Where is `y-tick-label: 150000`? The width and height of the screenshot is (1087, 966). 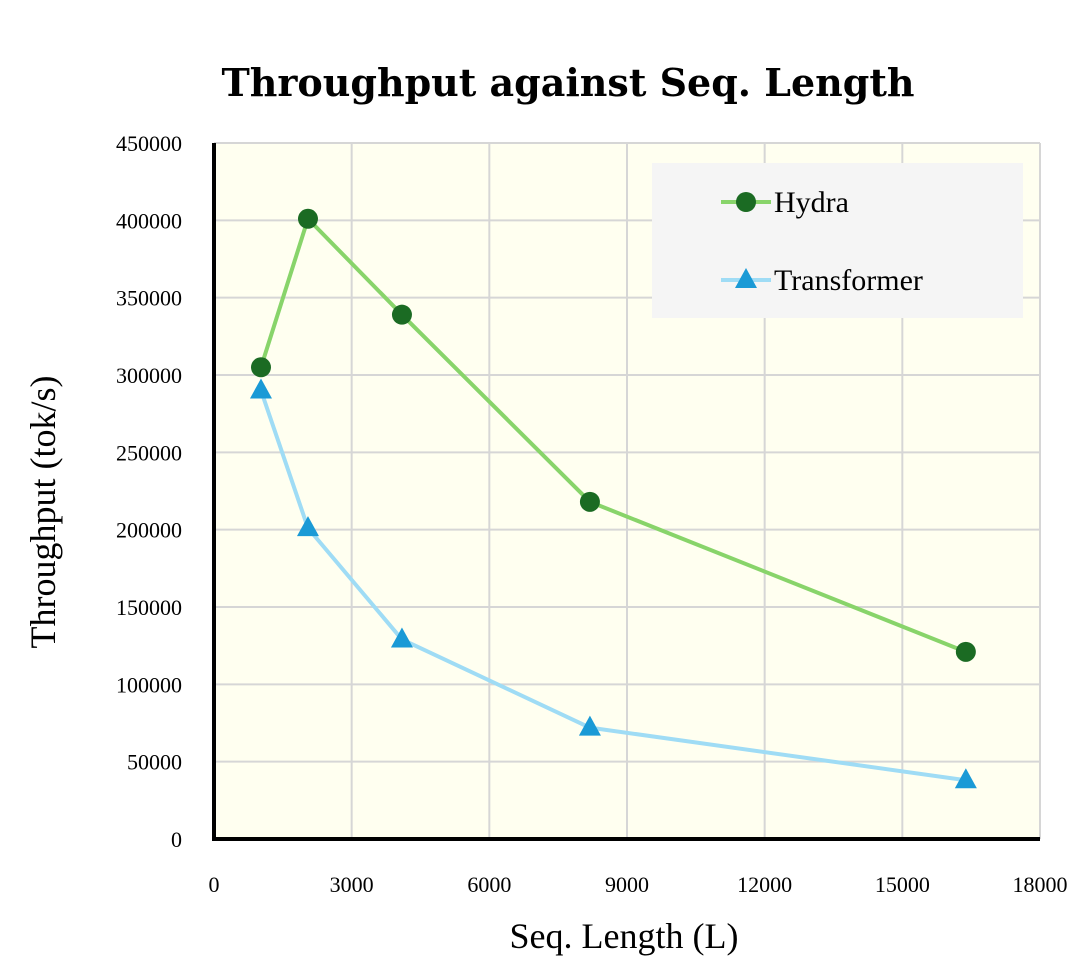 y-tick-label: 150000 is located at coordinates (149, 607).